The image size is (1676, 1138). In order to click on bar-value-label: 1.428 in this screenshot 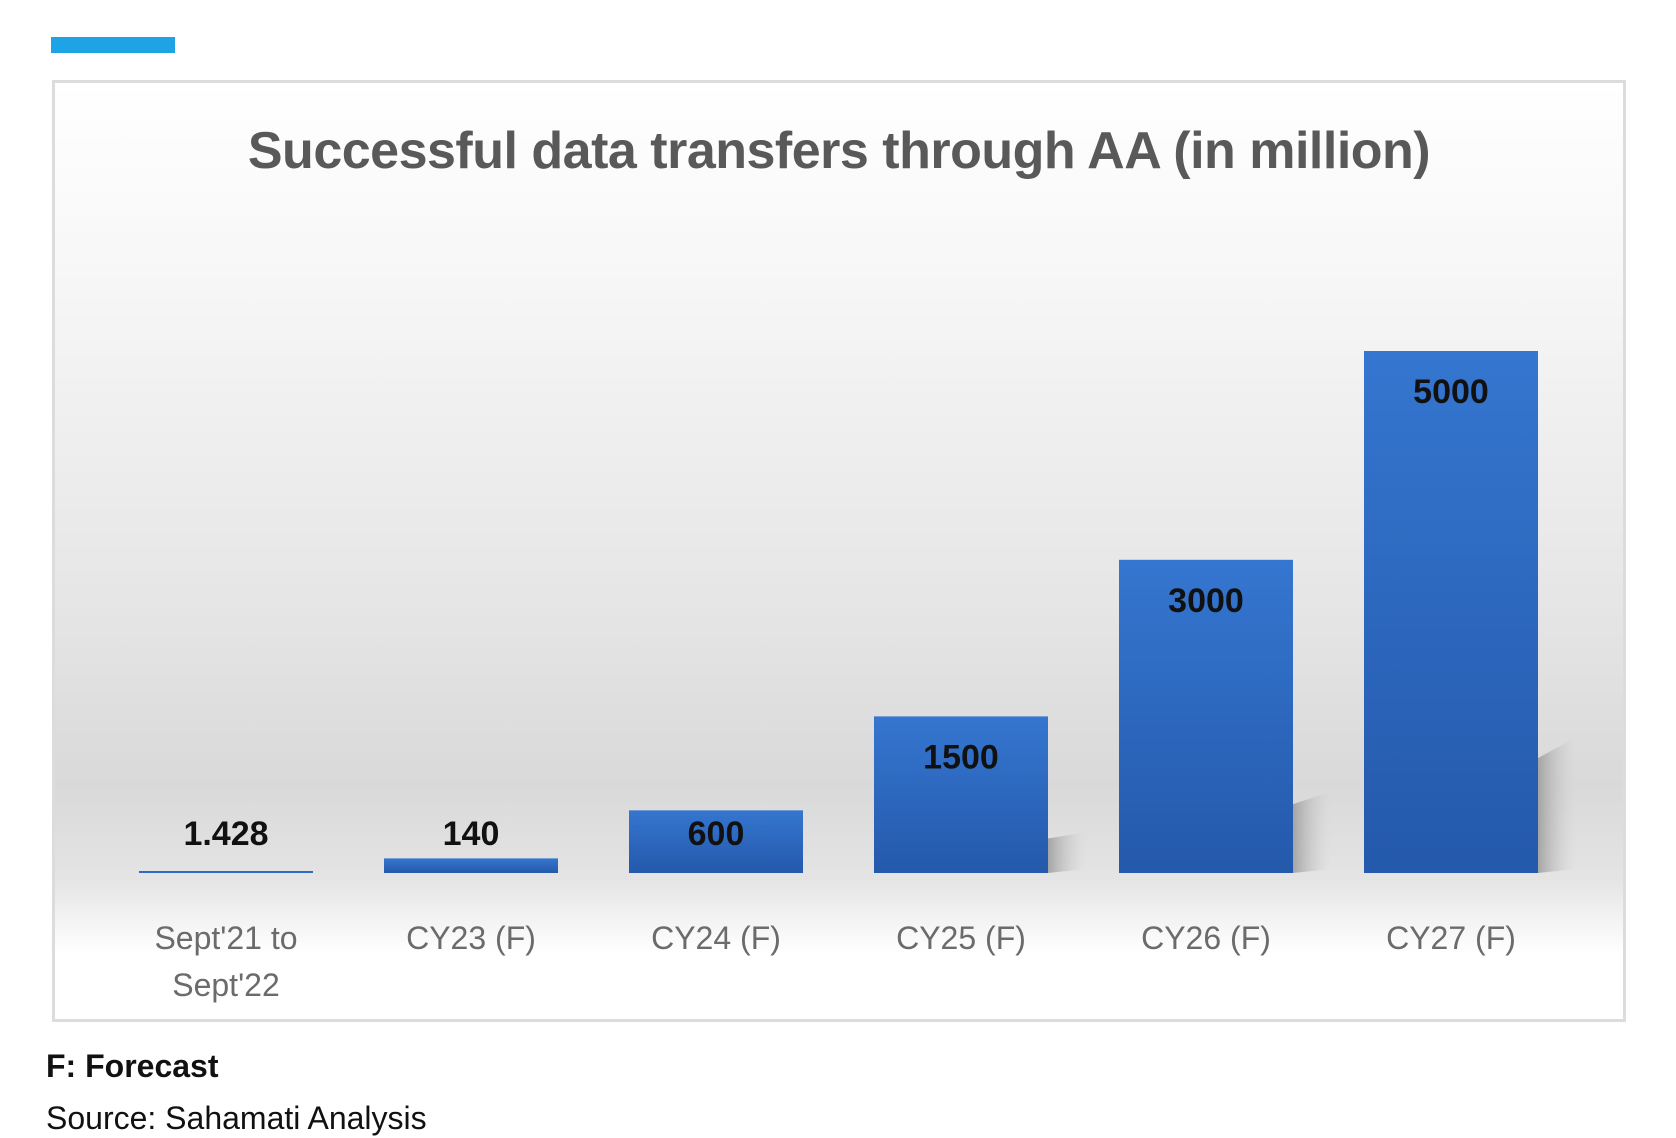, I will do `click(225, 834)`.